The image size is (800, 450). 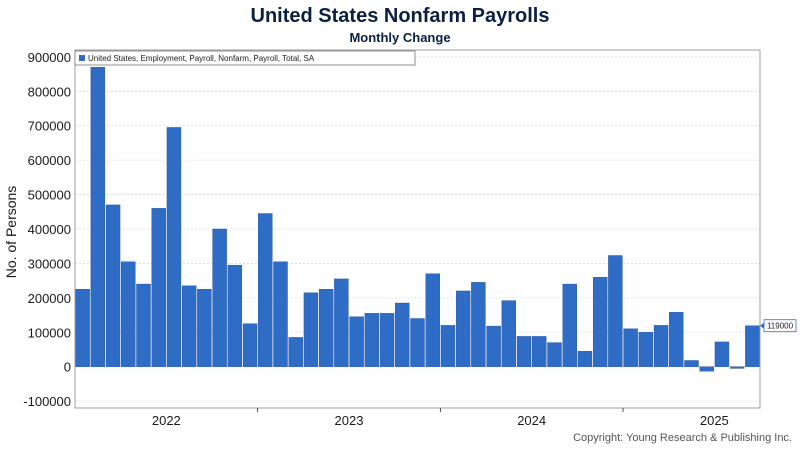 I want to click on x-tick-label: 2025, so click(x=714, y=420).